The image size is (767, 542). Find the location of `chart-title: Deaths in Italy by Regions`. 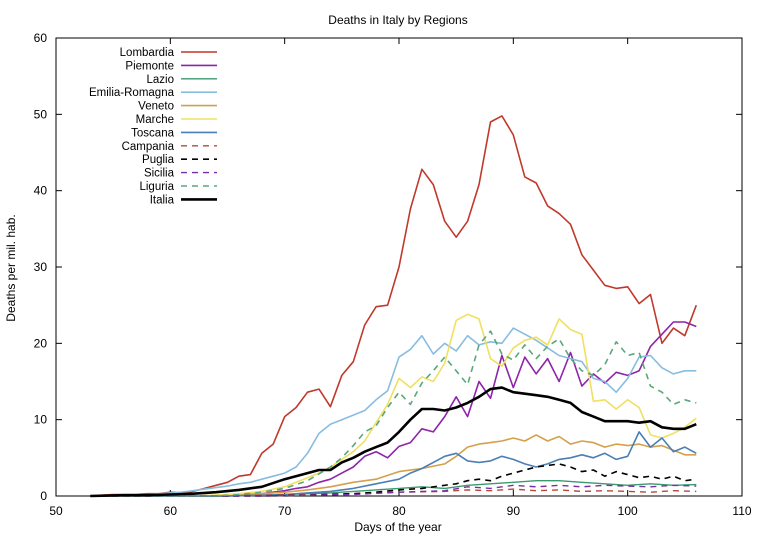

chart-title: Deaths in Italy by Regions is located at coordinates (397, 20).